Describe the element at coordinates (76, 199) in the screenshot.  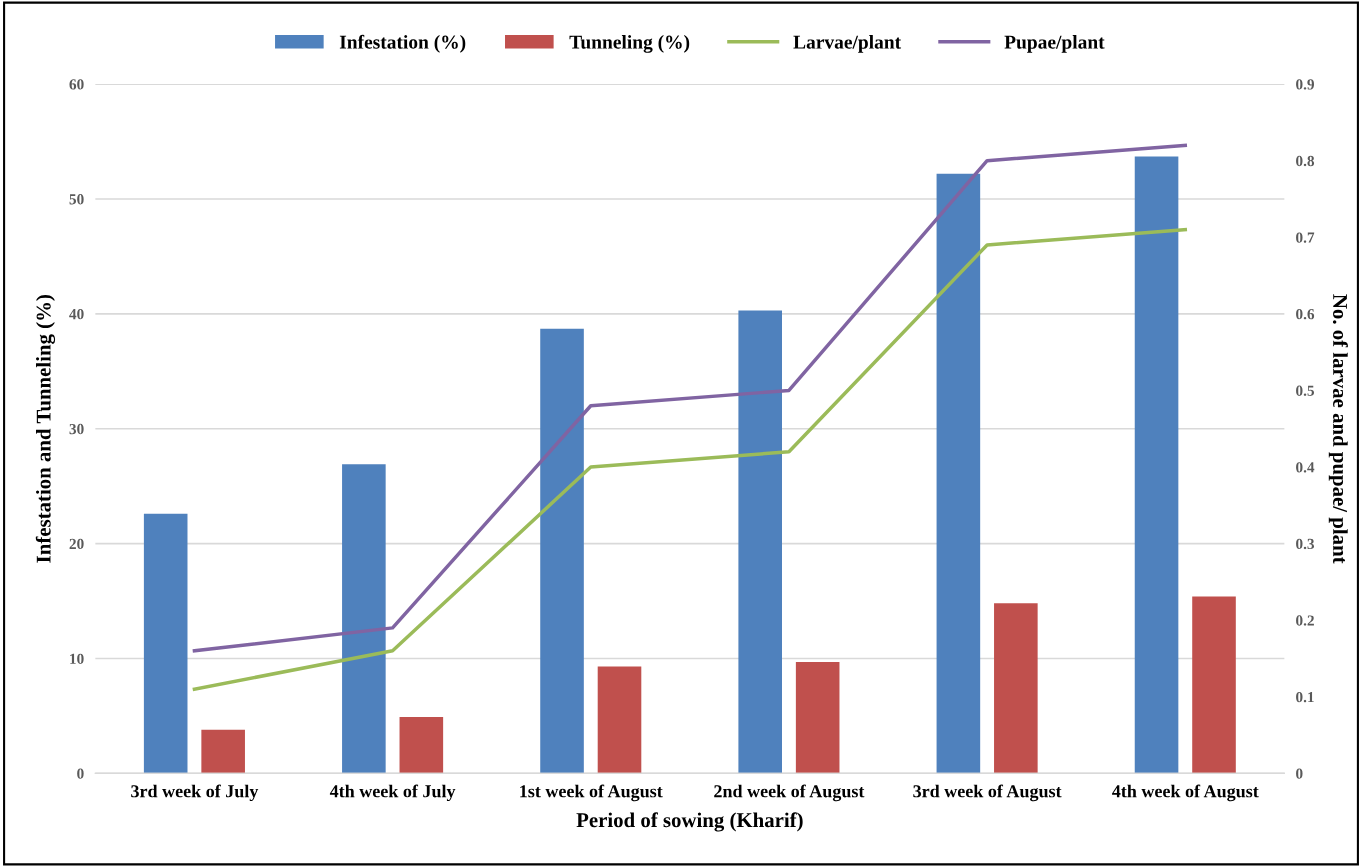
I see `y-tick-label: 50` at that location.